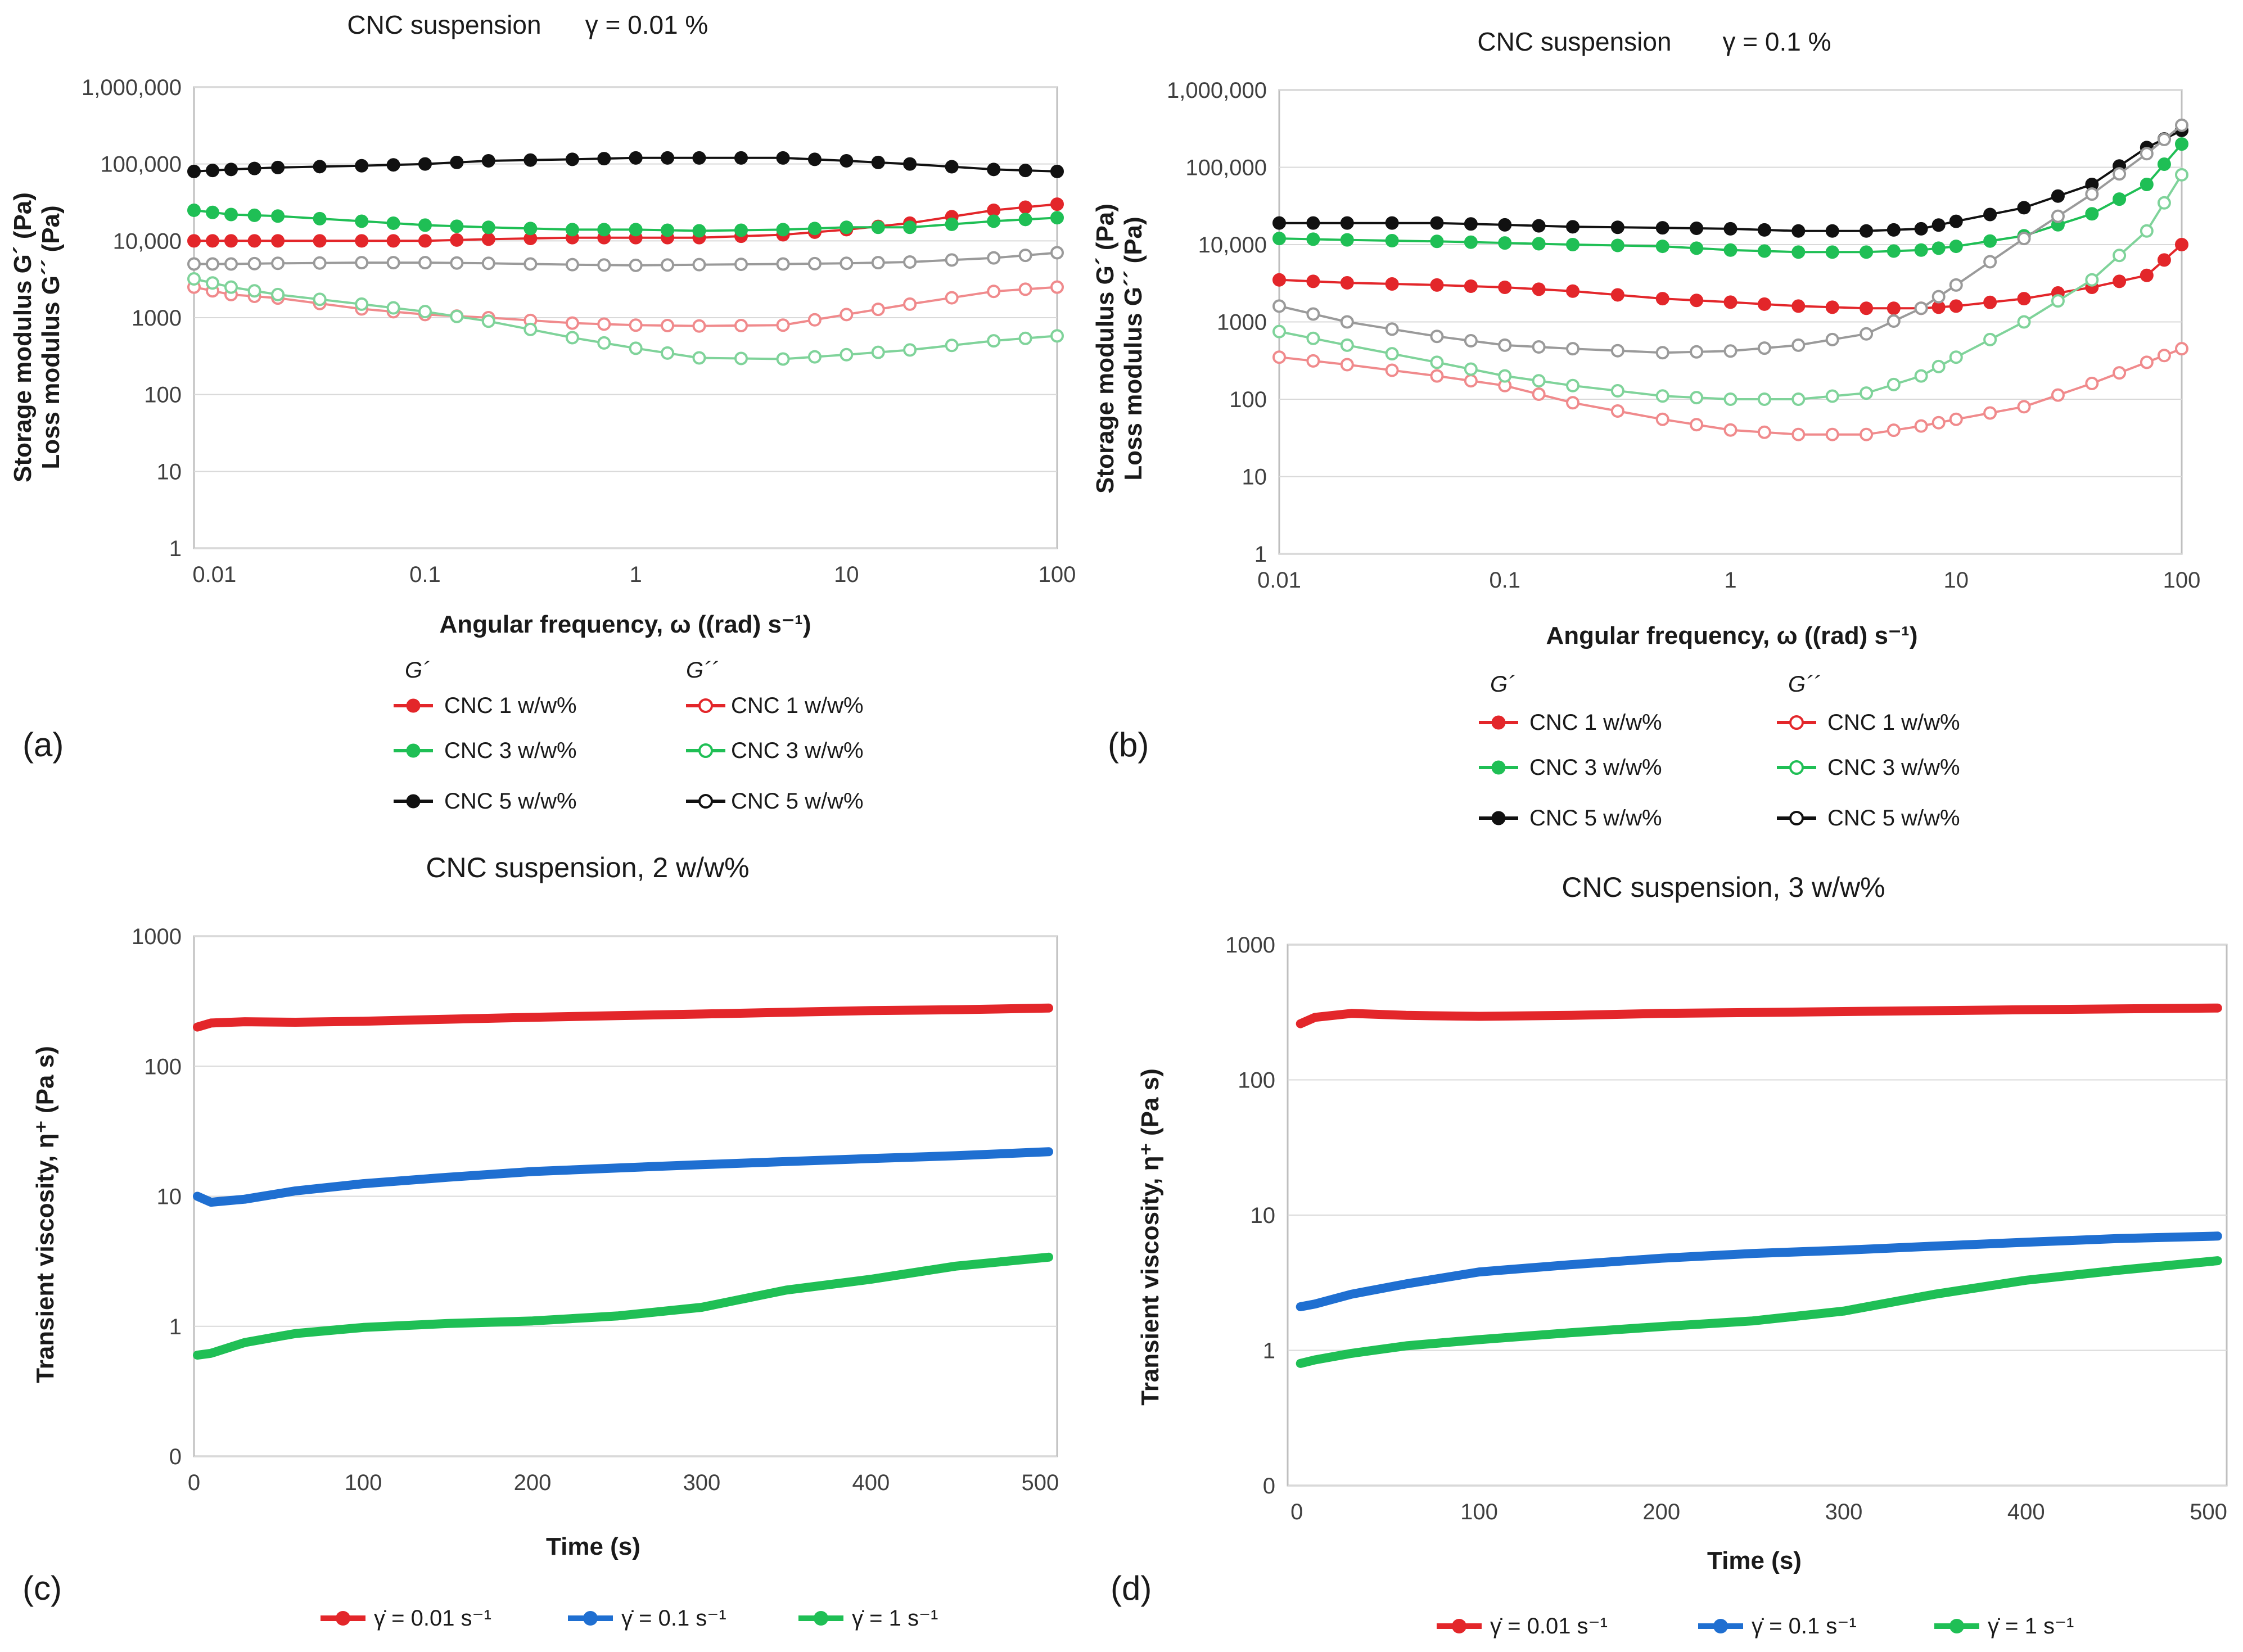 The image size is (2243, 1652). Describe the element at coordinates (42, 1588) in the screenshot. I see `panel-c-label: (c)` at that location.